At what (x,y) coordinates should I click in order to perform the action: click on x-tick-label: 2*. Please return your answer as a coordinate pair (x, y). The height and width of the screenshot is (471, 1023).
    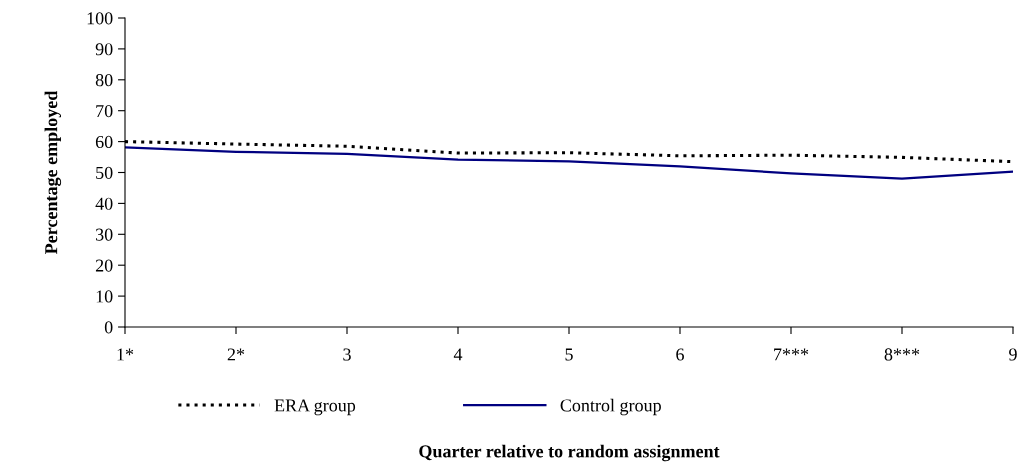
    Looking at the image, I should click on (236, 354).